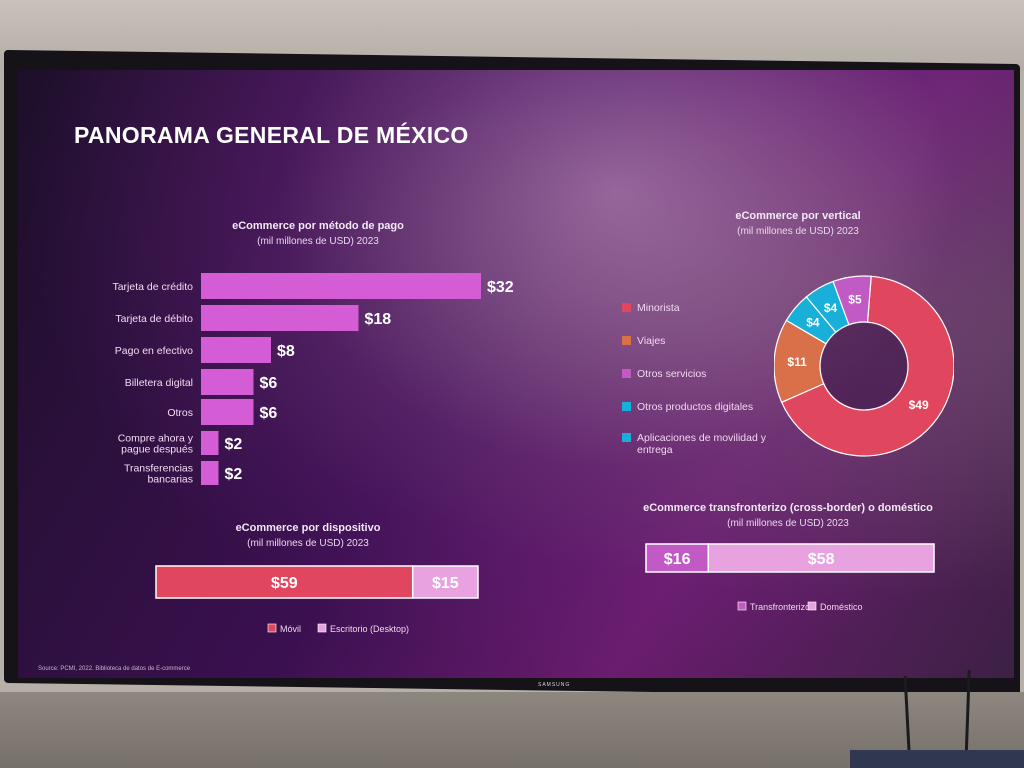  What do you see at coordinates (672, 374) in the screenshot?
I see `legend-label: Otros servicios` at bounding box center [672, 374].